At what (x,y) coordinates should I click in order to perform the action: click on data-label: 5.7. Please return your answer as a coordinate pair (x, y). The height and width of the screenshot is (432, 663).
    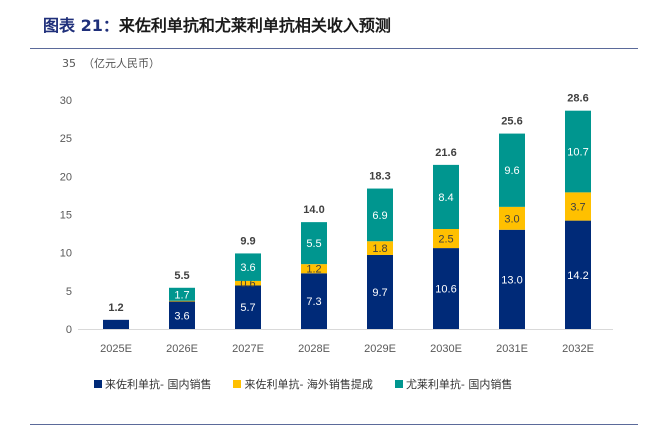
    Looking at the image, I should click on (247, 308).